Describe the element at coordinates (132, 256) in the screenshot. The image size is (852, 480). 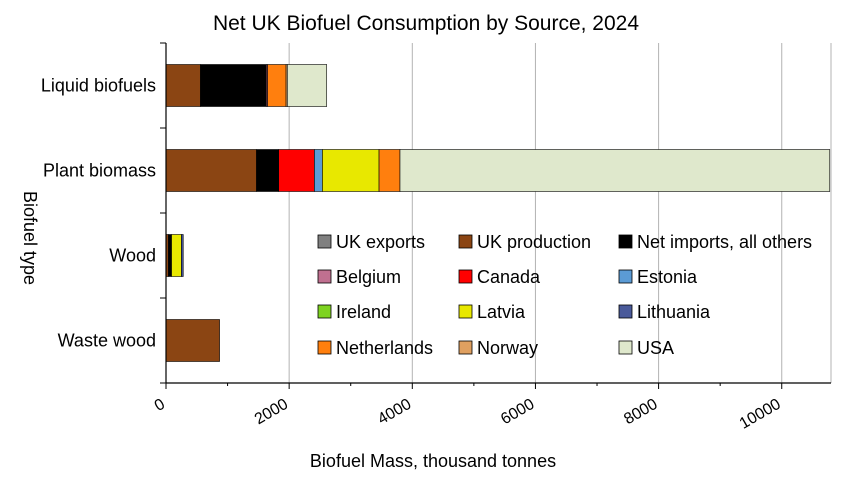
I see `y-tick-label: Wood` at that location.